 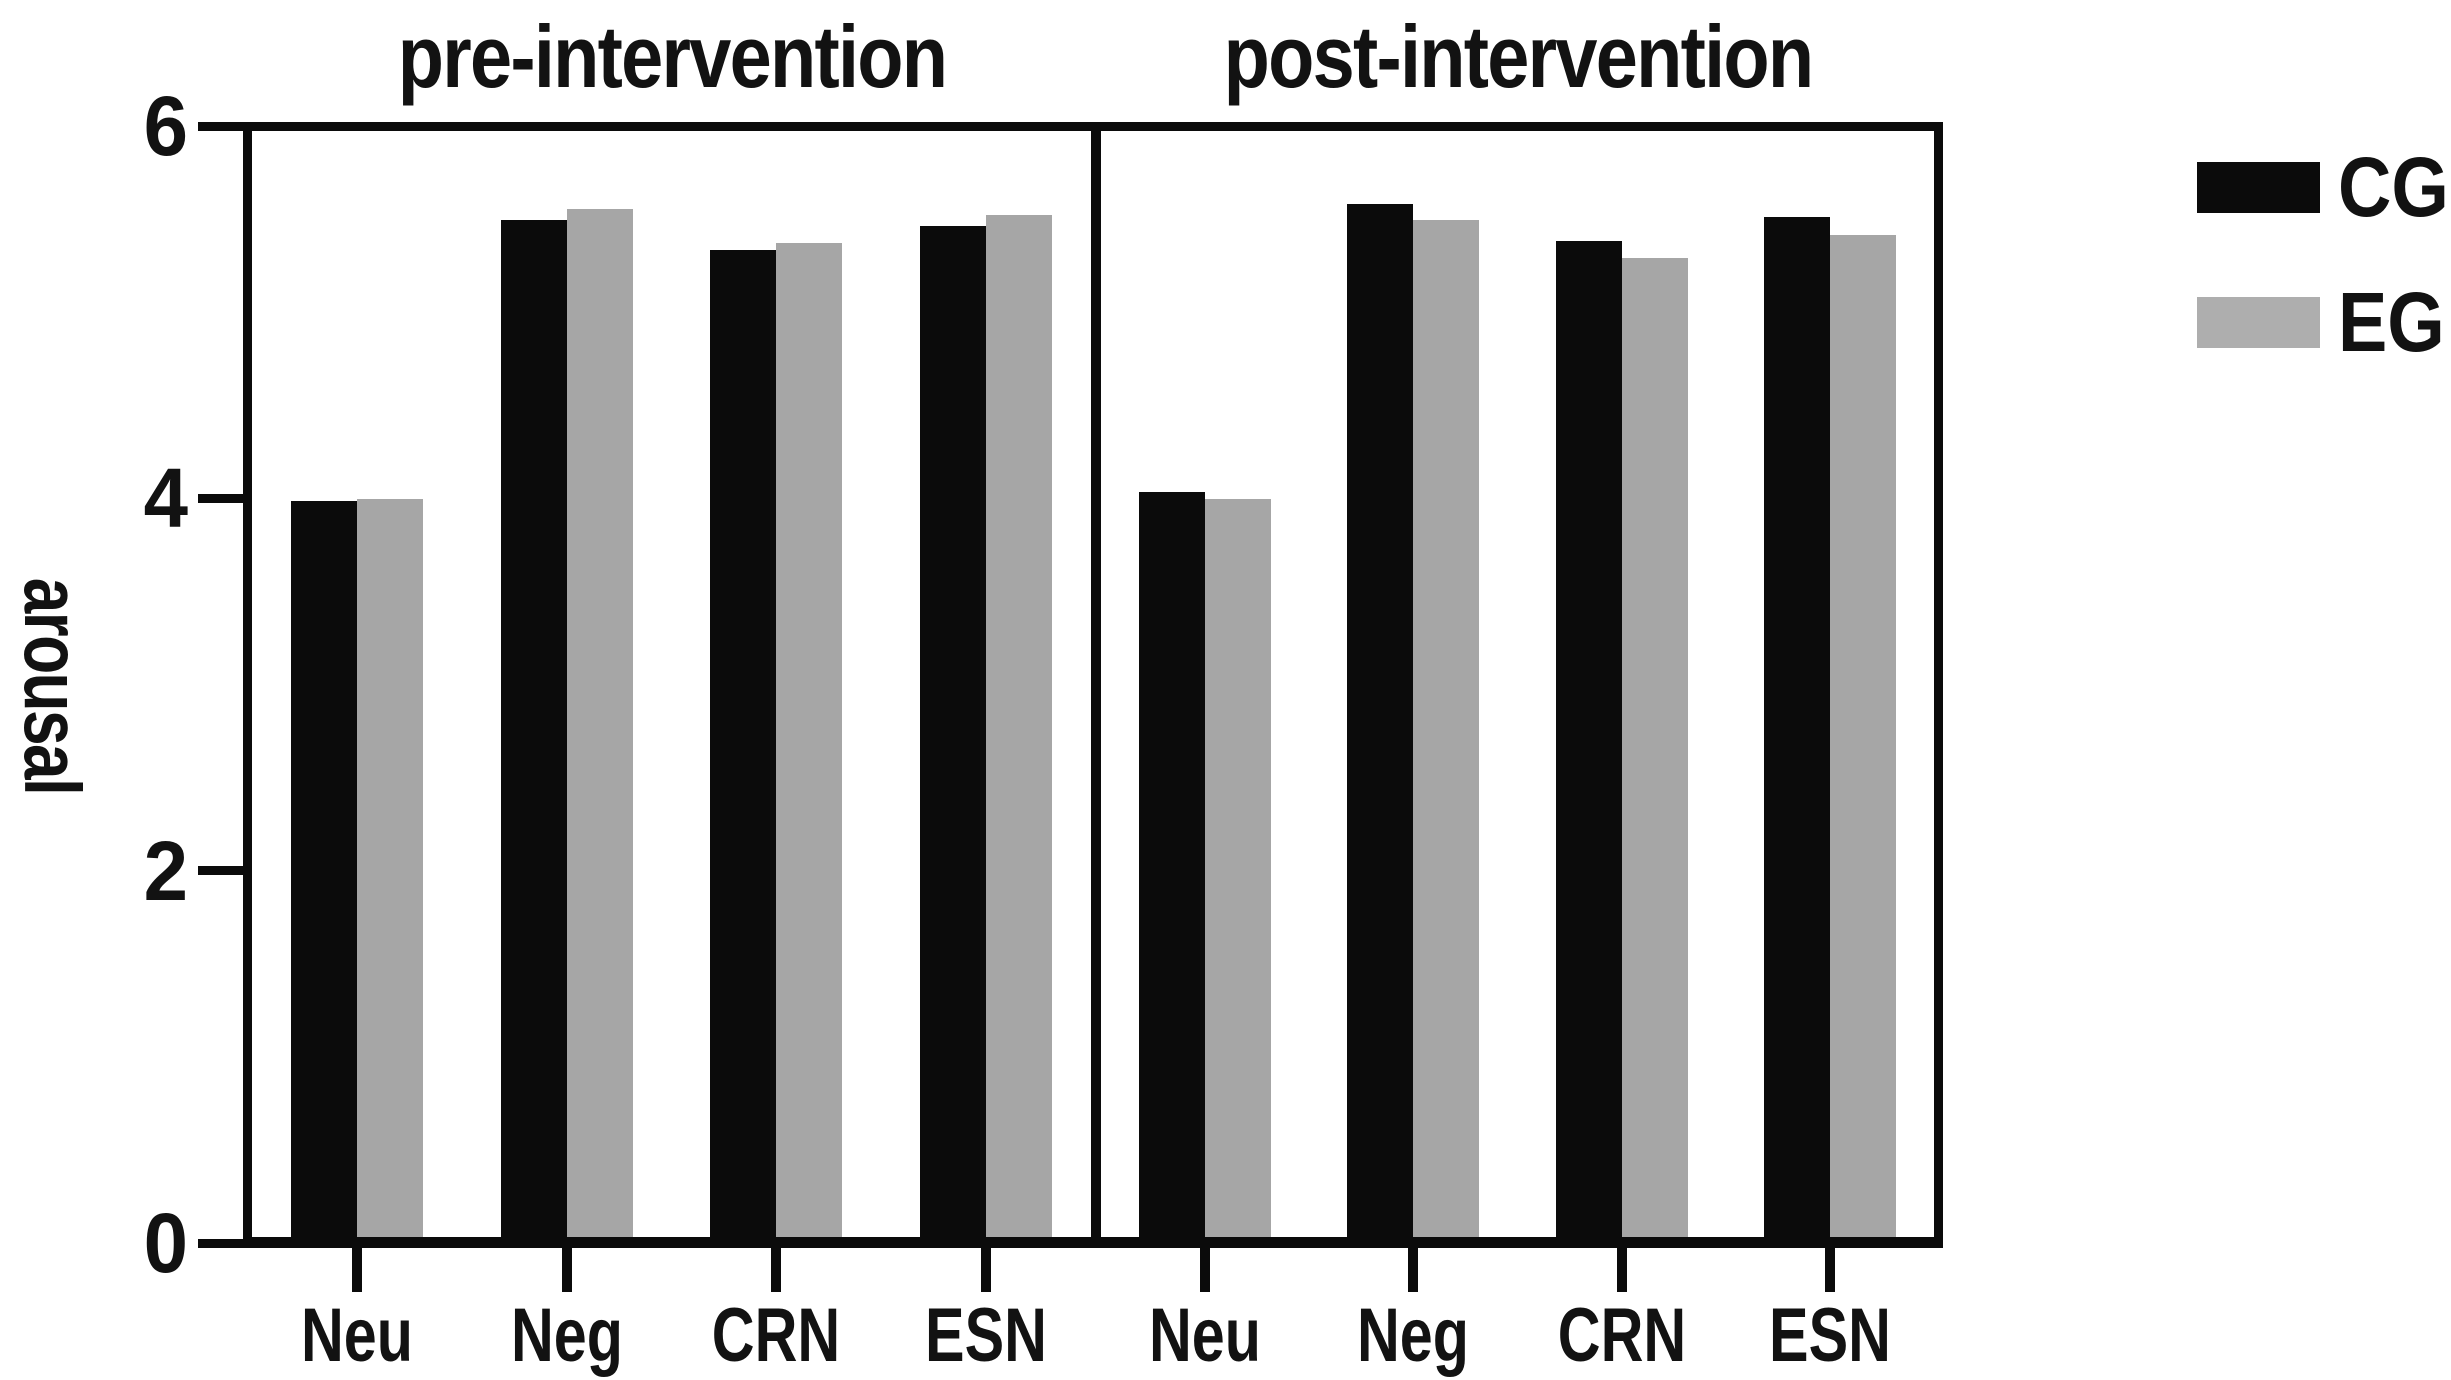 What do you see at coordinates (566, 1270) in the screenshot?
I see `x-tick-pre-intervention-Neg` at bounding box center [566, 1270].